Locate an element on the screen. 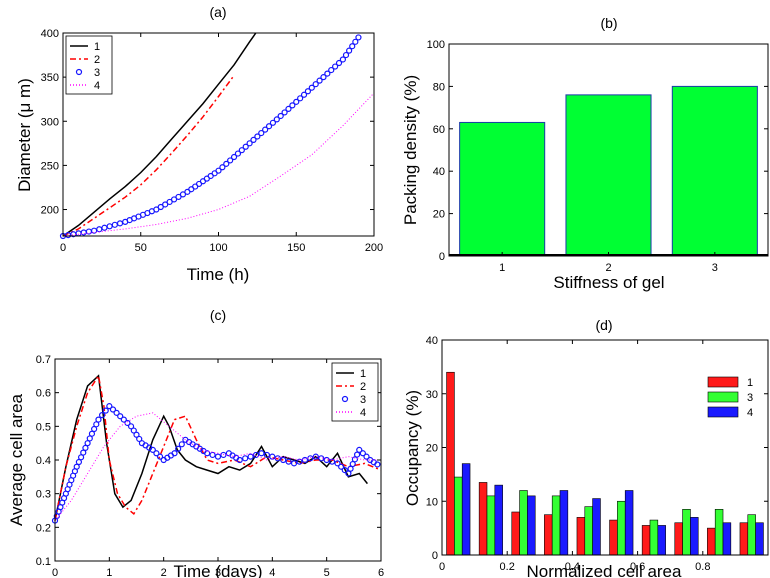  a-ytick-label: 250 is located at coordinates (50, 166).